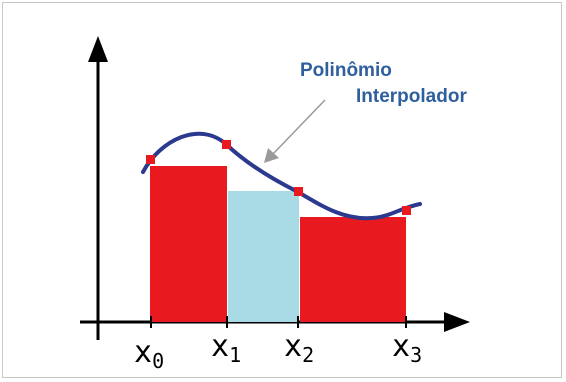 The image size is (566, 382). Describe the element at coordinates (271, 155) in the screenshot. I see `annotation-arrowhead` at that location.